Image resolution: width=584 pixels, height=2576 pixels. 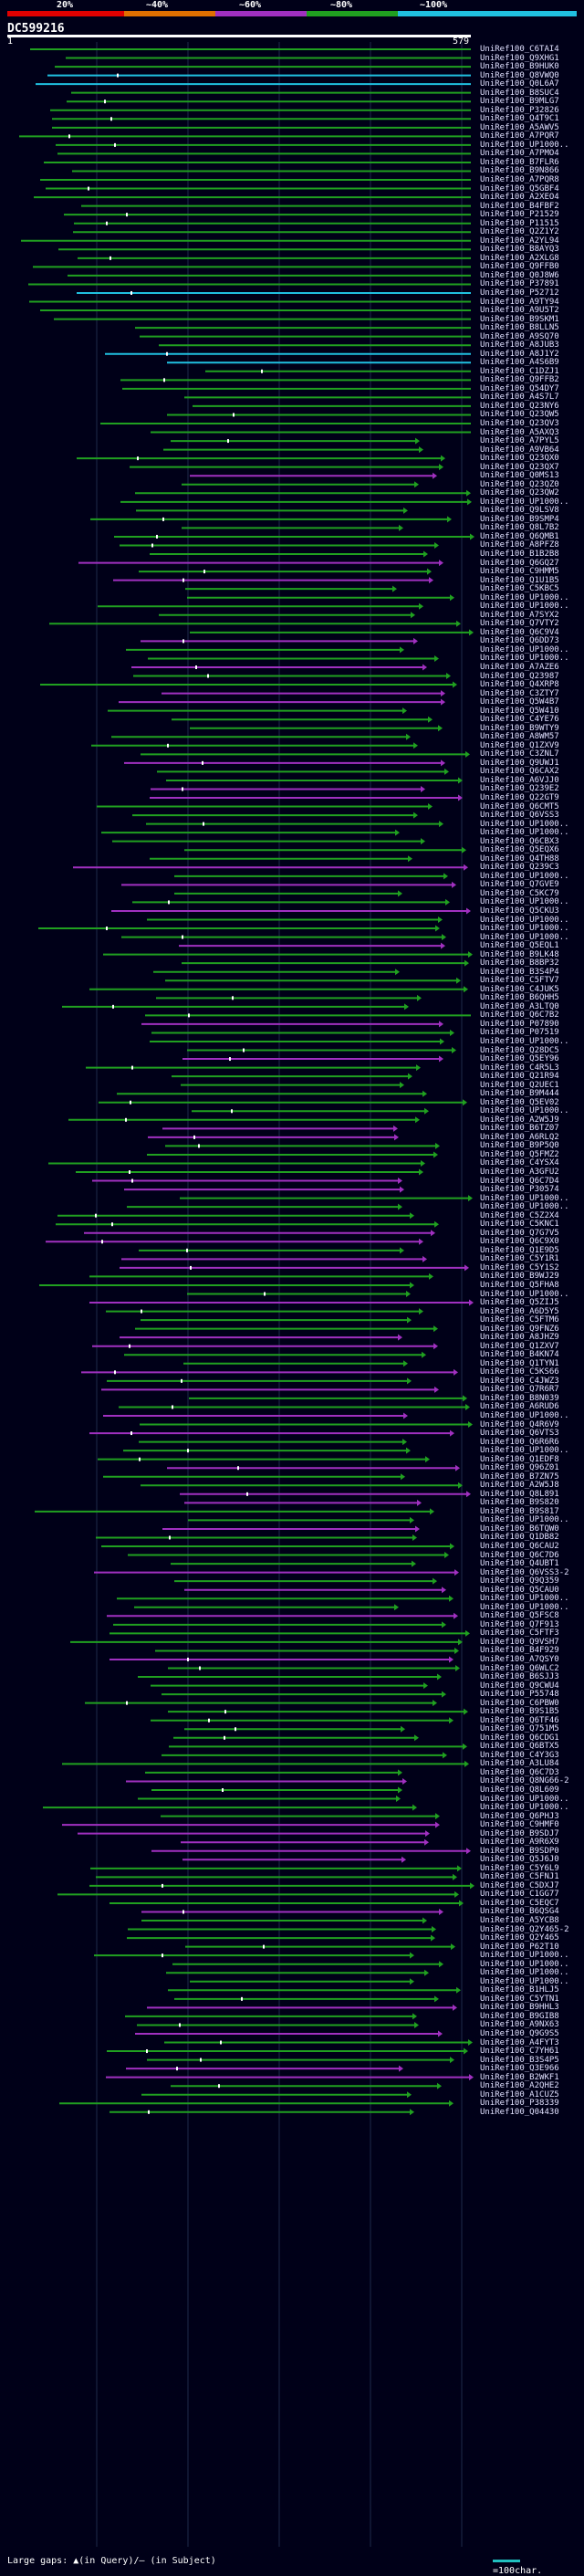 I want to click on hit-label: UniRef100_B9HUK0, so click(x=519, y=67).